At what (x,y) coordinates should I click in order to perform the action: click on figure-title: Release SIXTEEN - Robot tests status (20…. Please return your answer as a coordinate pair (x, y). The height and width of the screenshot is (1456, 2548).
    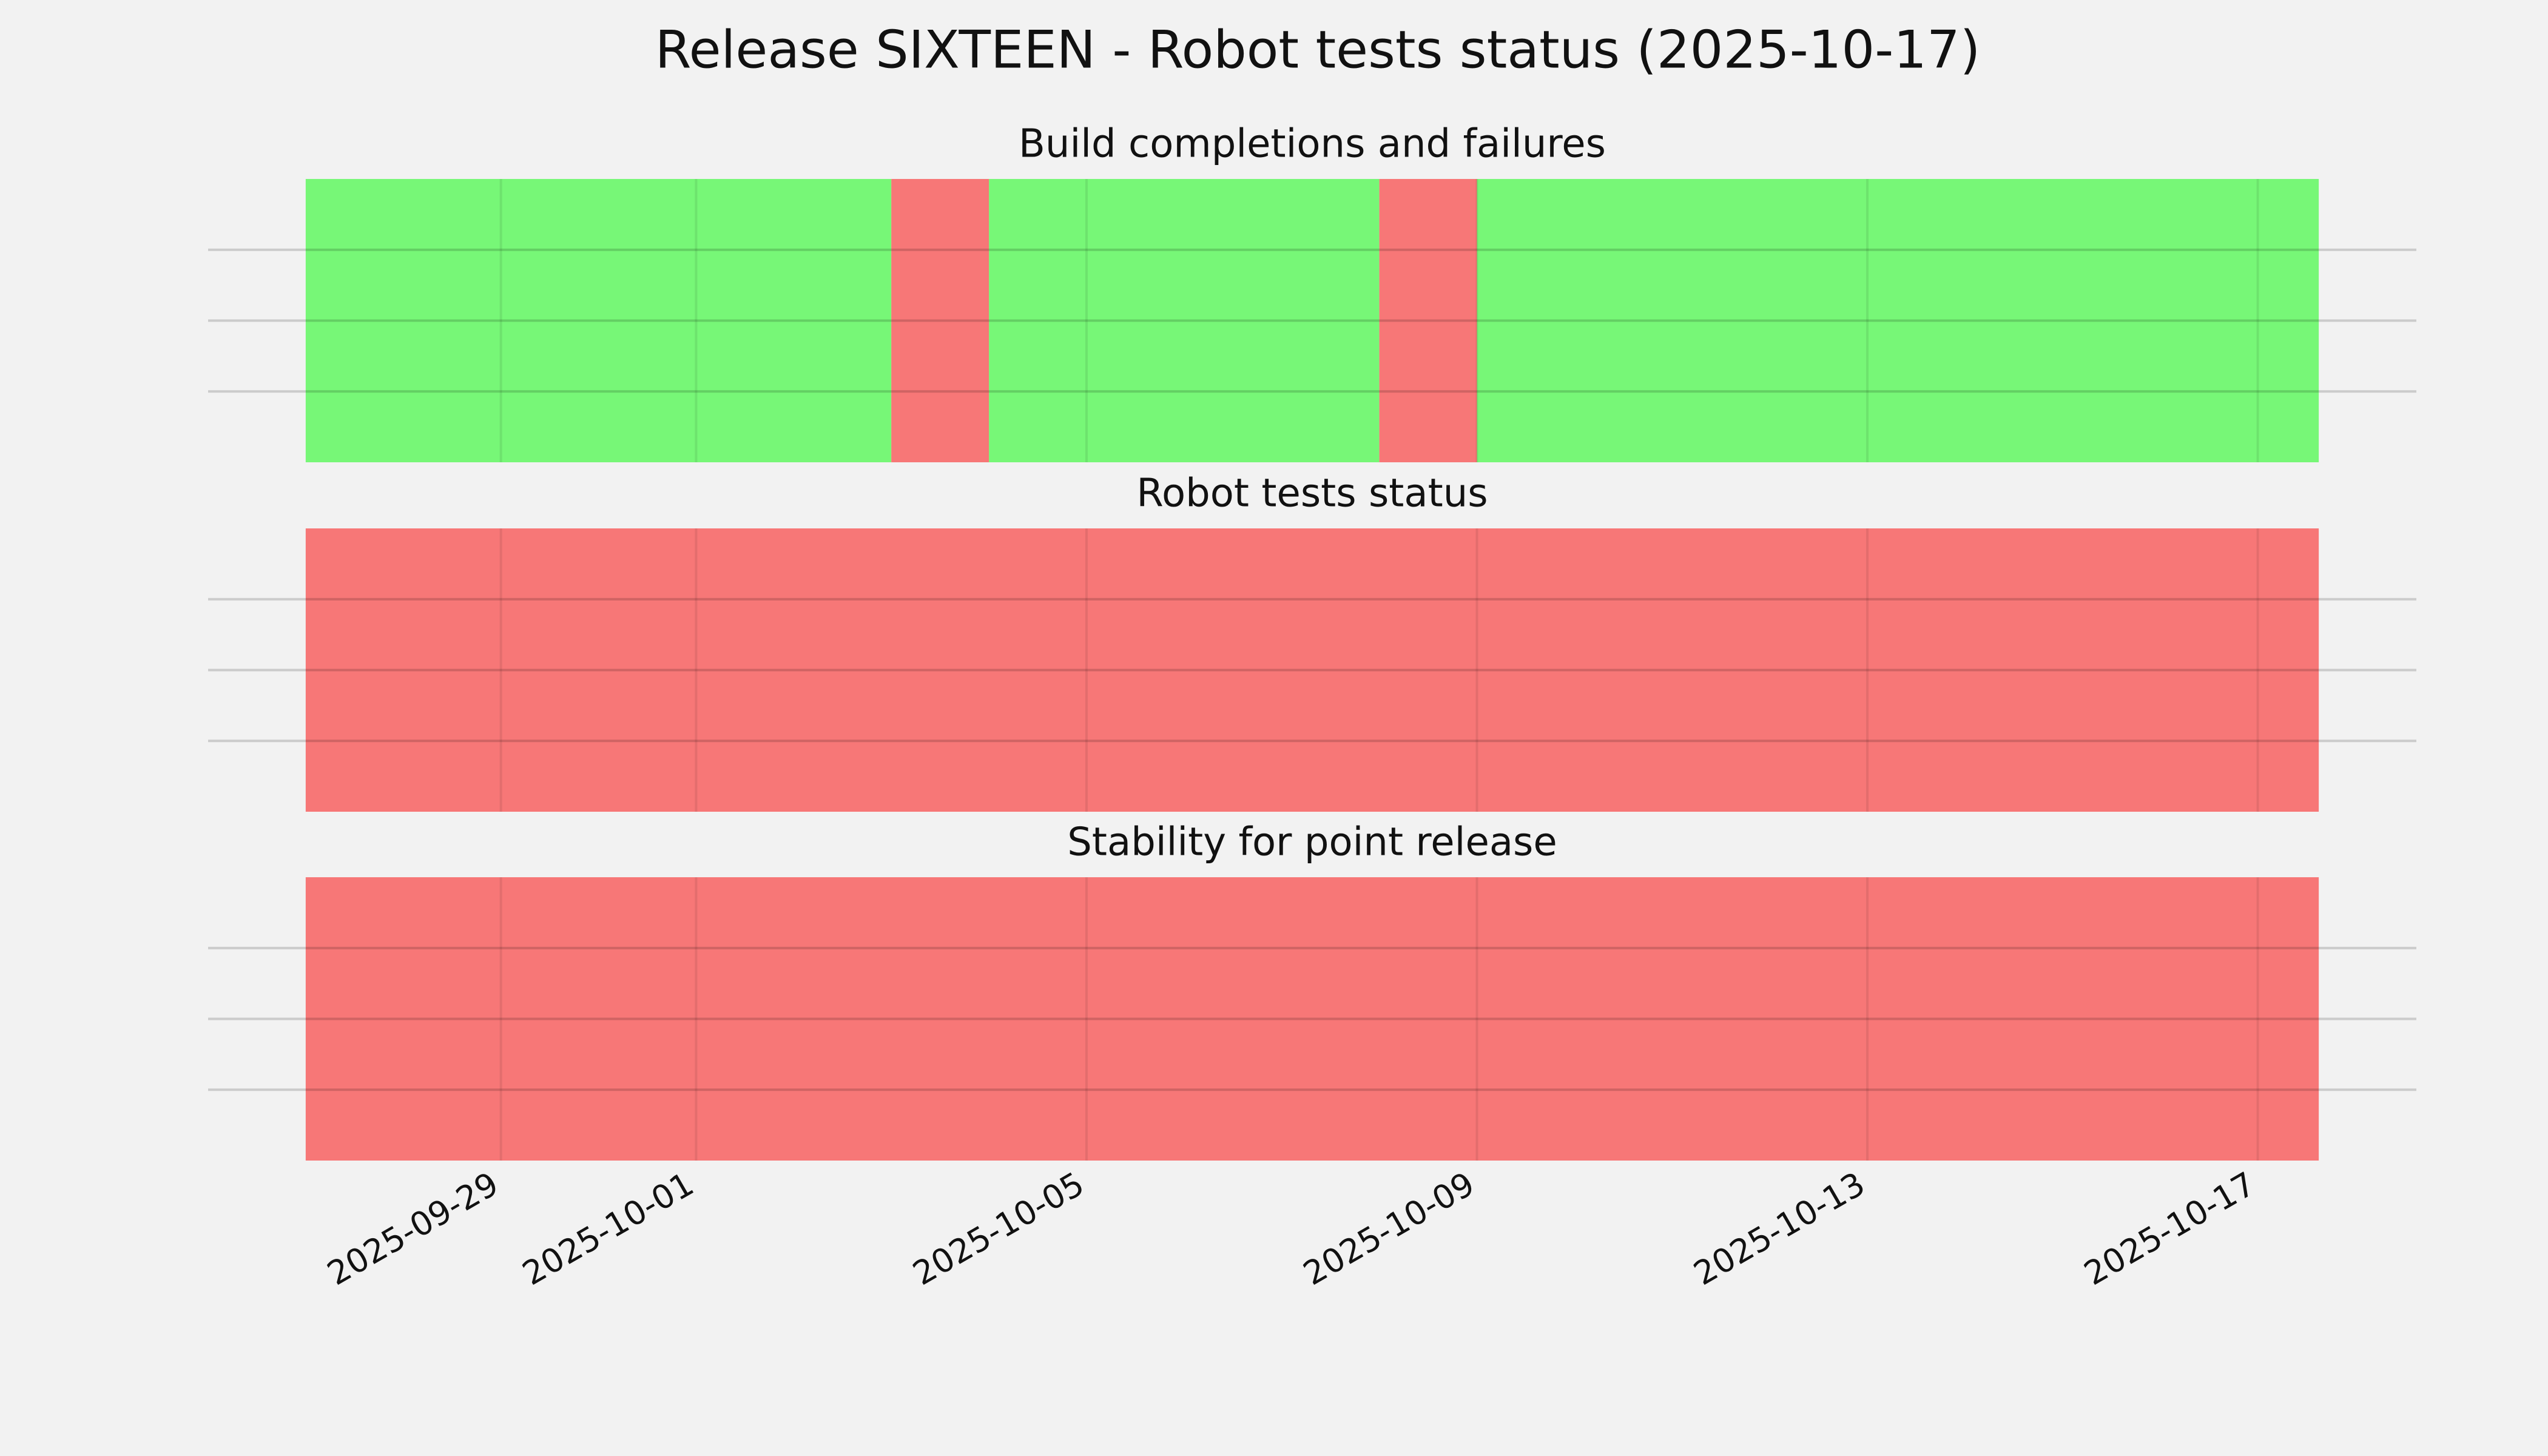
    Looking at the image, I should click on (1318, 49).